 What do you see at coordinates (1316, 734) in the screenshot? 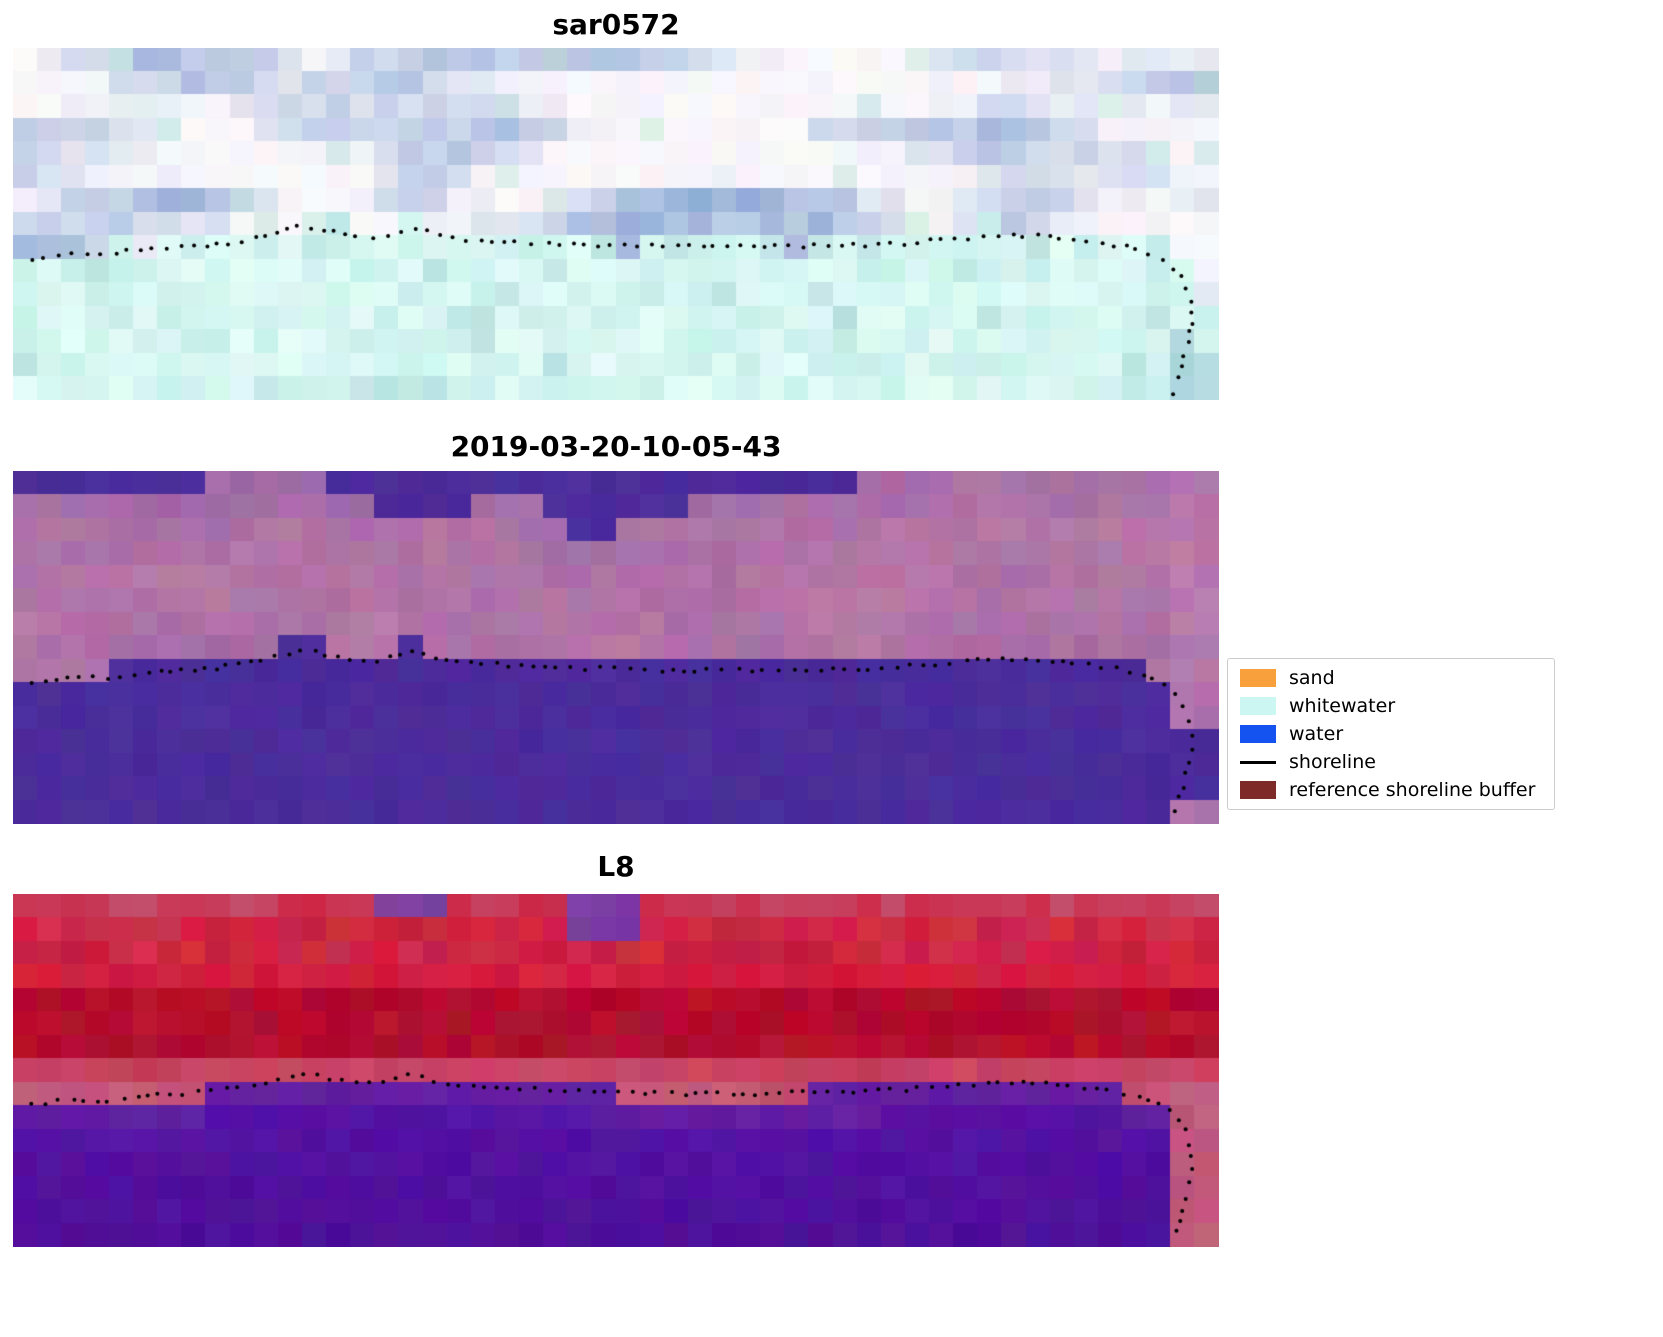
I see `legend-label-water: water` at bounding box center [1316, 734].